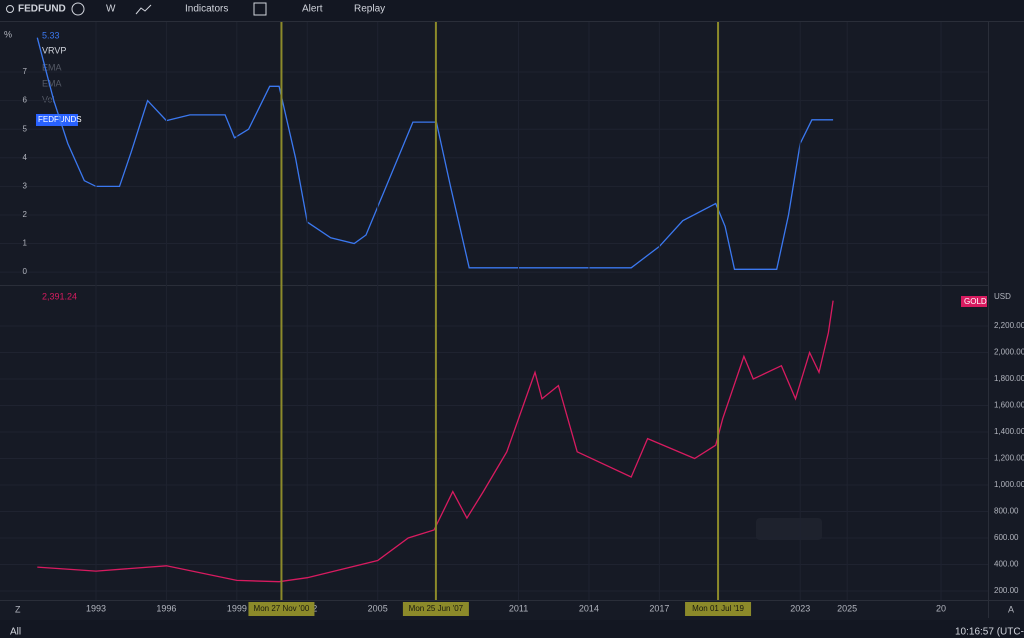 The image size is (1024, 638). Describe the element at coordinates (1009, 458) in the screenshot. I see `y-tick-label: 1,200.00` at that location.